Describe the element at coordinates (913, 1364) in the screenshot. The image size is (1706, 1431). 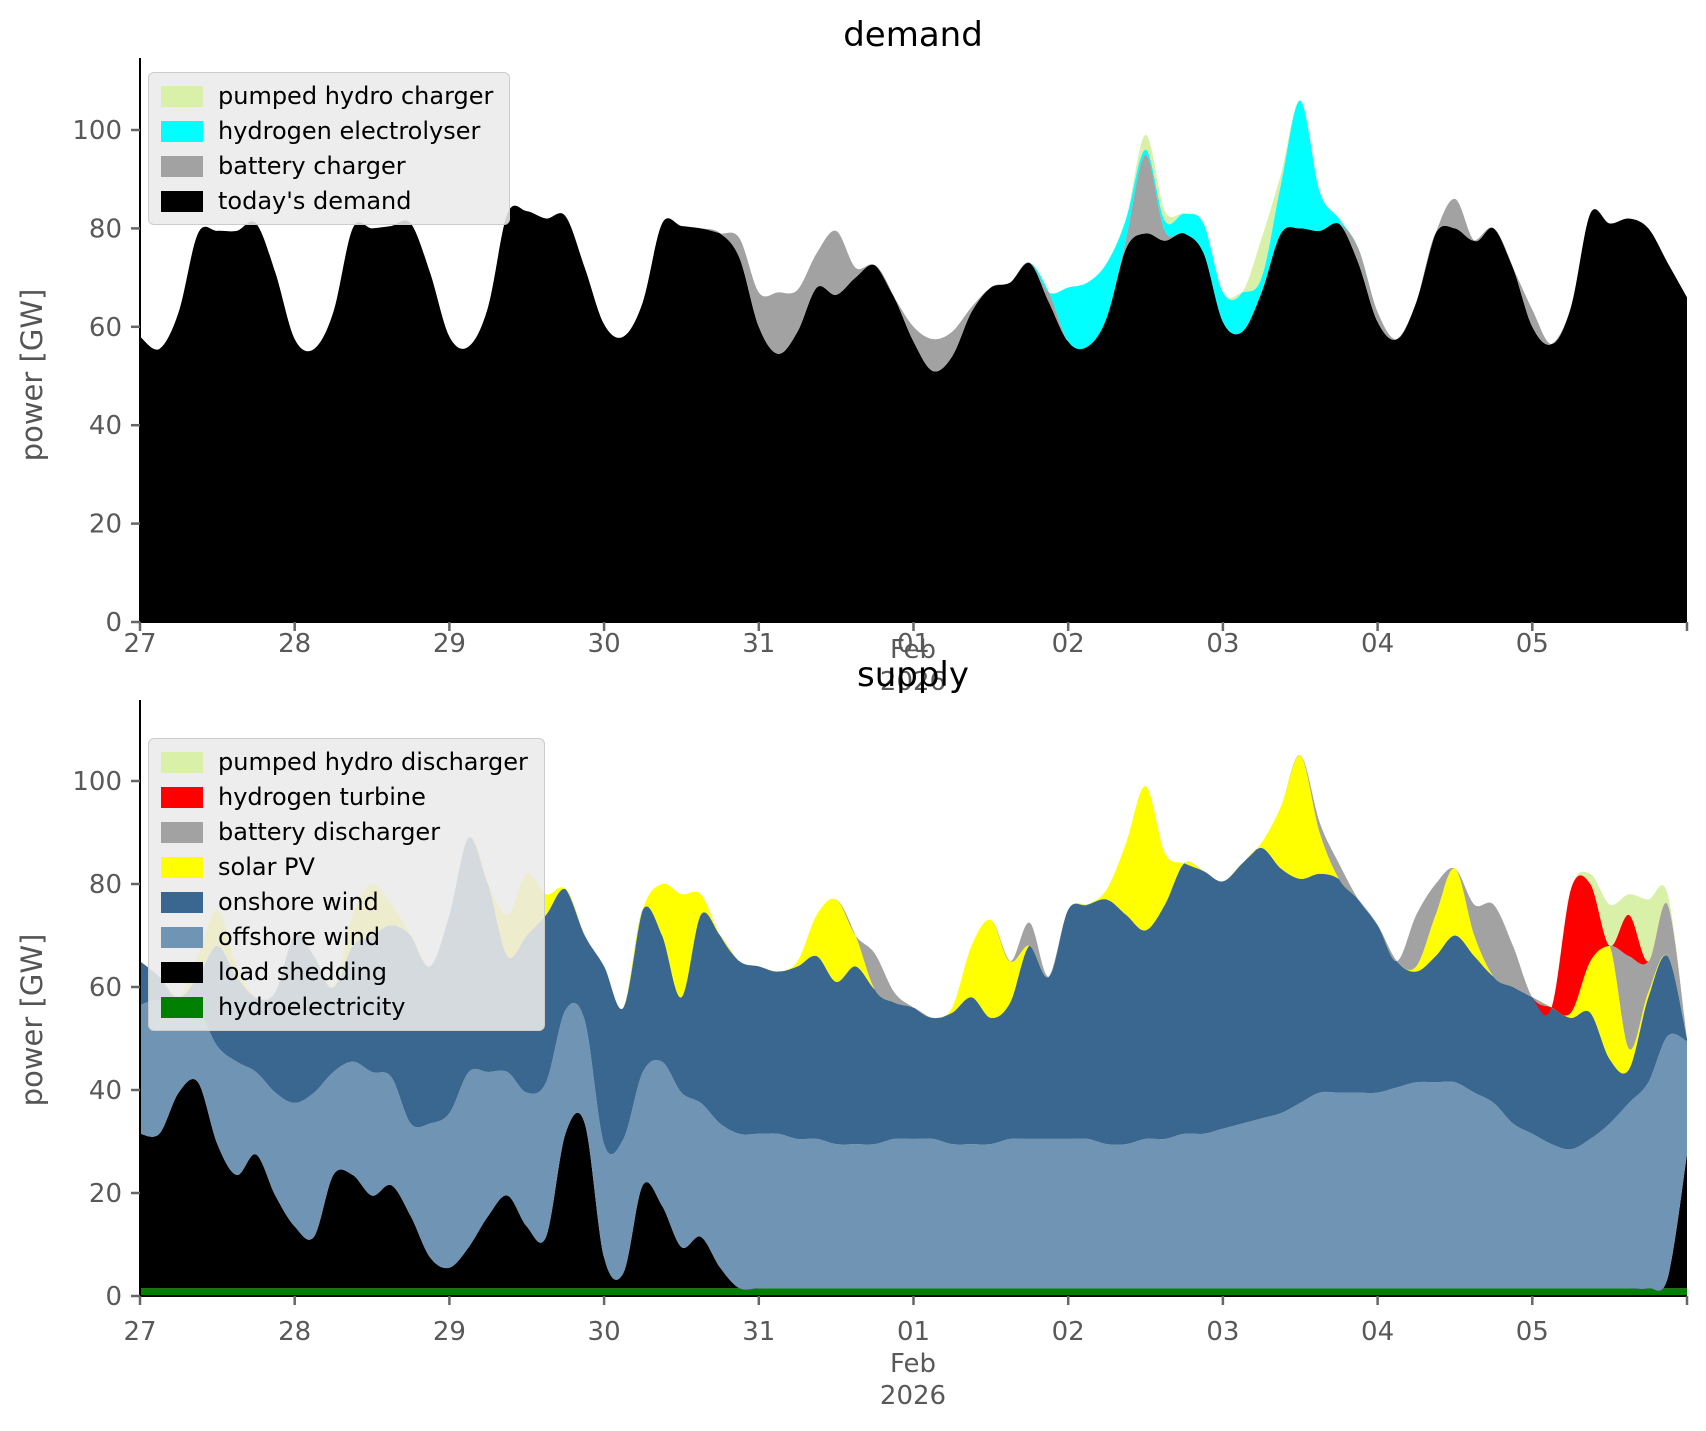
I see `supply-xaxis-month: Feb` at that location.